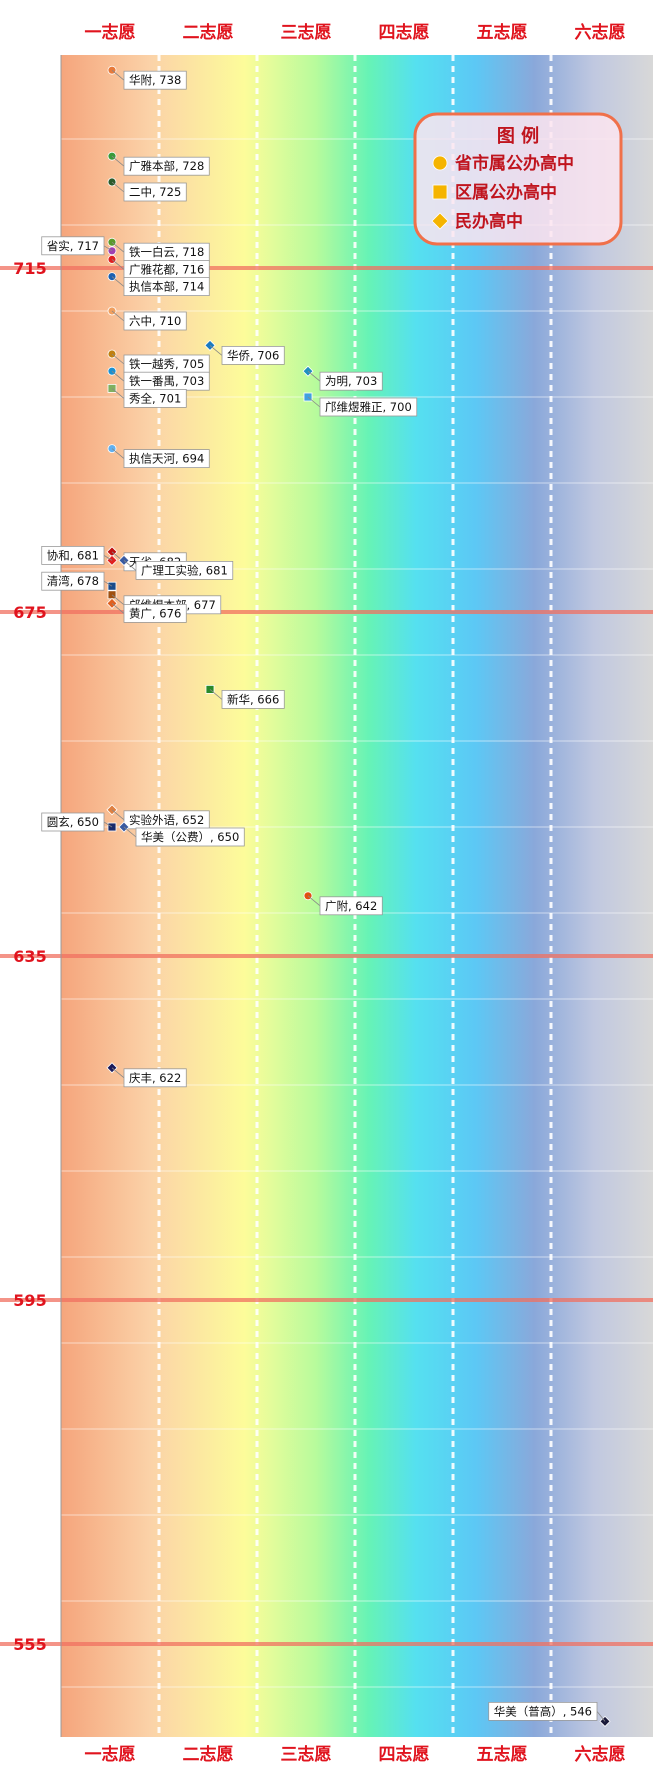 This screenshot has width=653, height=1772. What do you see at coordinates (147, 189) in the screenshot?
I see `data-point: 二中, 725` at bounding box center [147, 189].